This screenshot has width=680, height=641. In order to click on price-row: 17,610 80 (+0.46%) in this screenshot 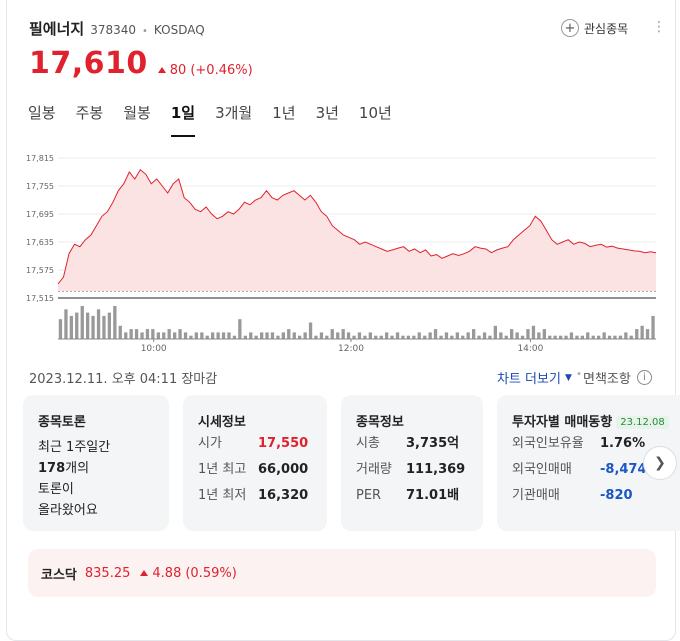, I will do `click(141, 63)`.